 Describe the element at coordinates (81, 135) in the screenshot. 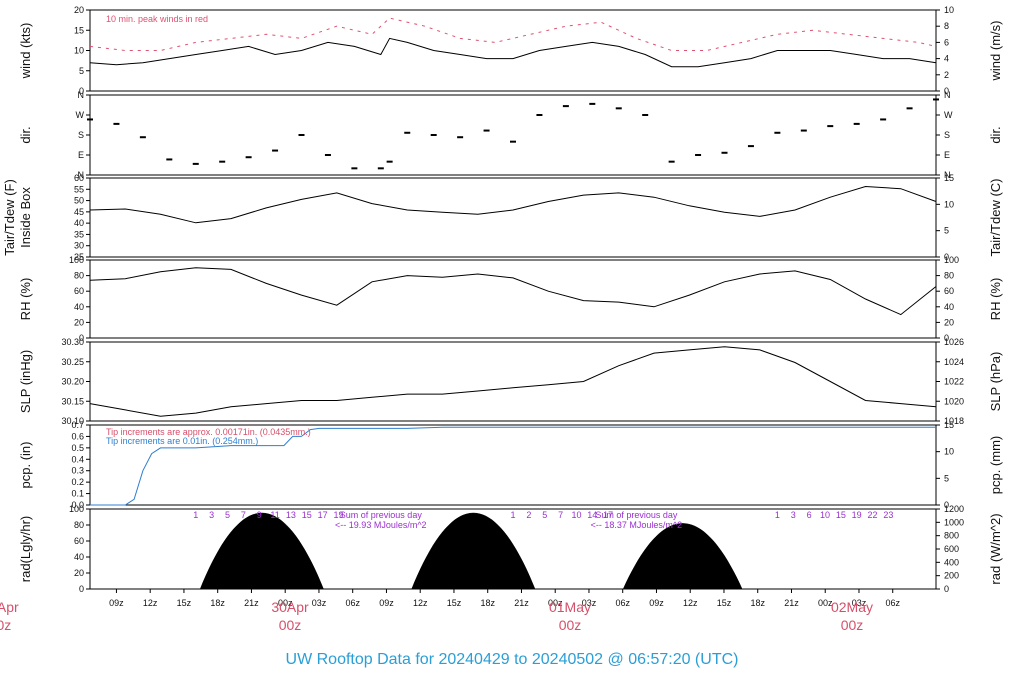

I see `dir-left-tick-label: S` at that location.